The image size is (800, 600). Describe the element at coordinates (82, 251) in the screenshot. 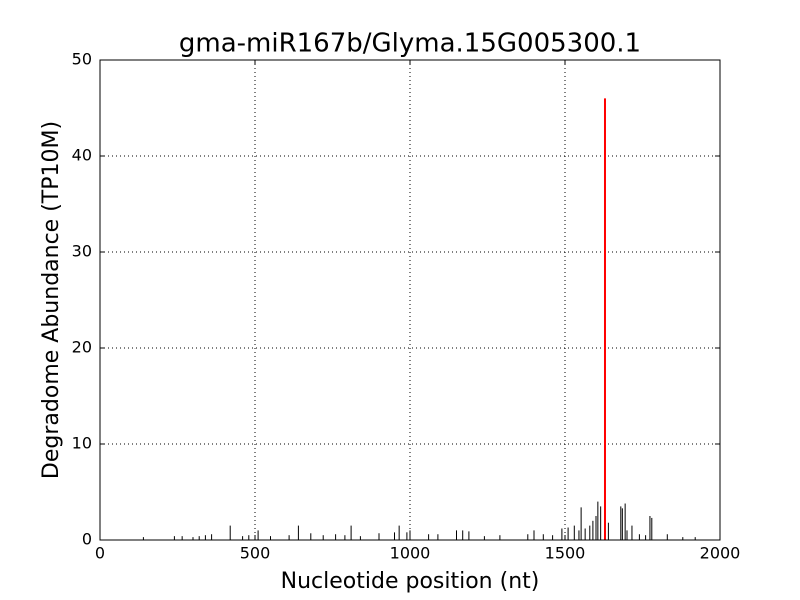

I see `y-tick-label: 30` at that location.